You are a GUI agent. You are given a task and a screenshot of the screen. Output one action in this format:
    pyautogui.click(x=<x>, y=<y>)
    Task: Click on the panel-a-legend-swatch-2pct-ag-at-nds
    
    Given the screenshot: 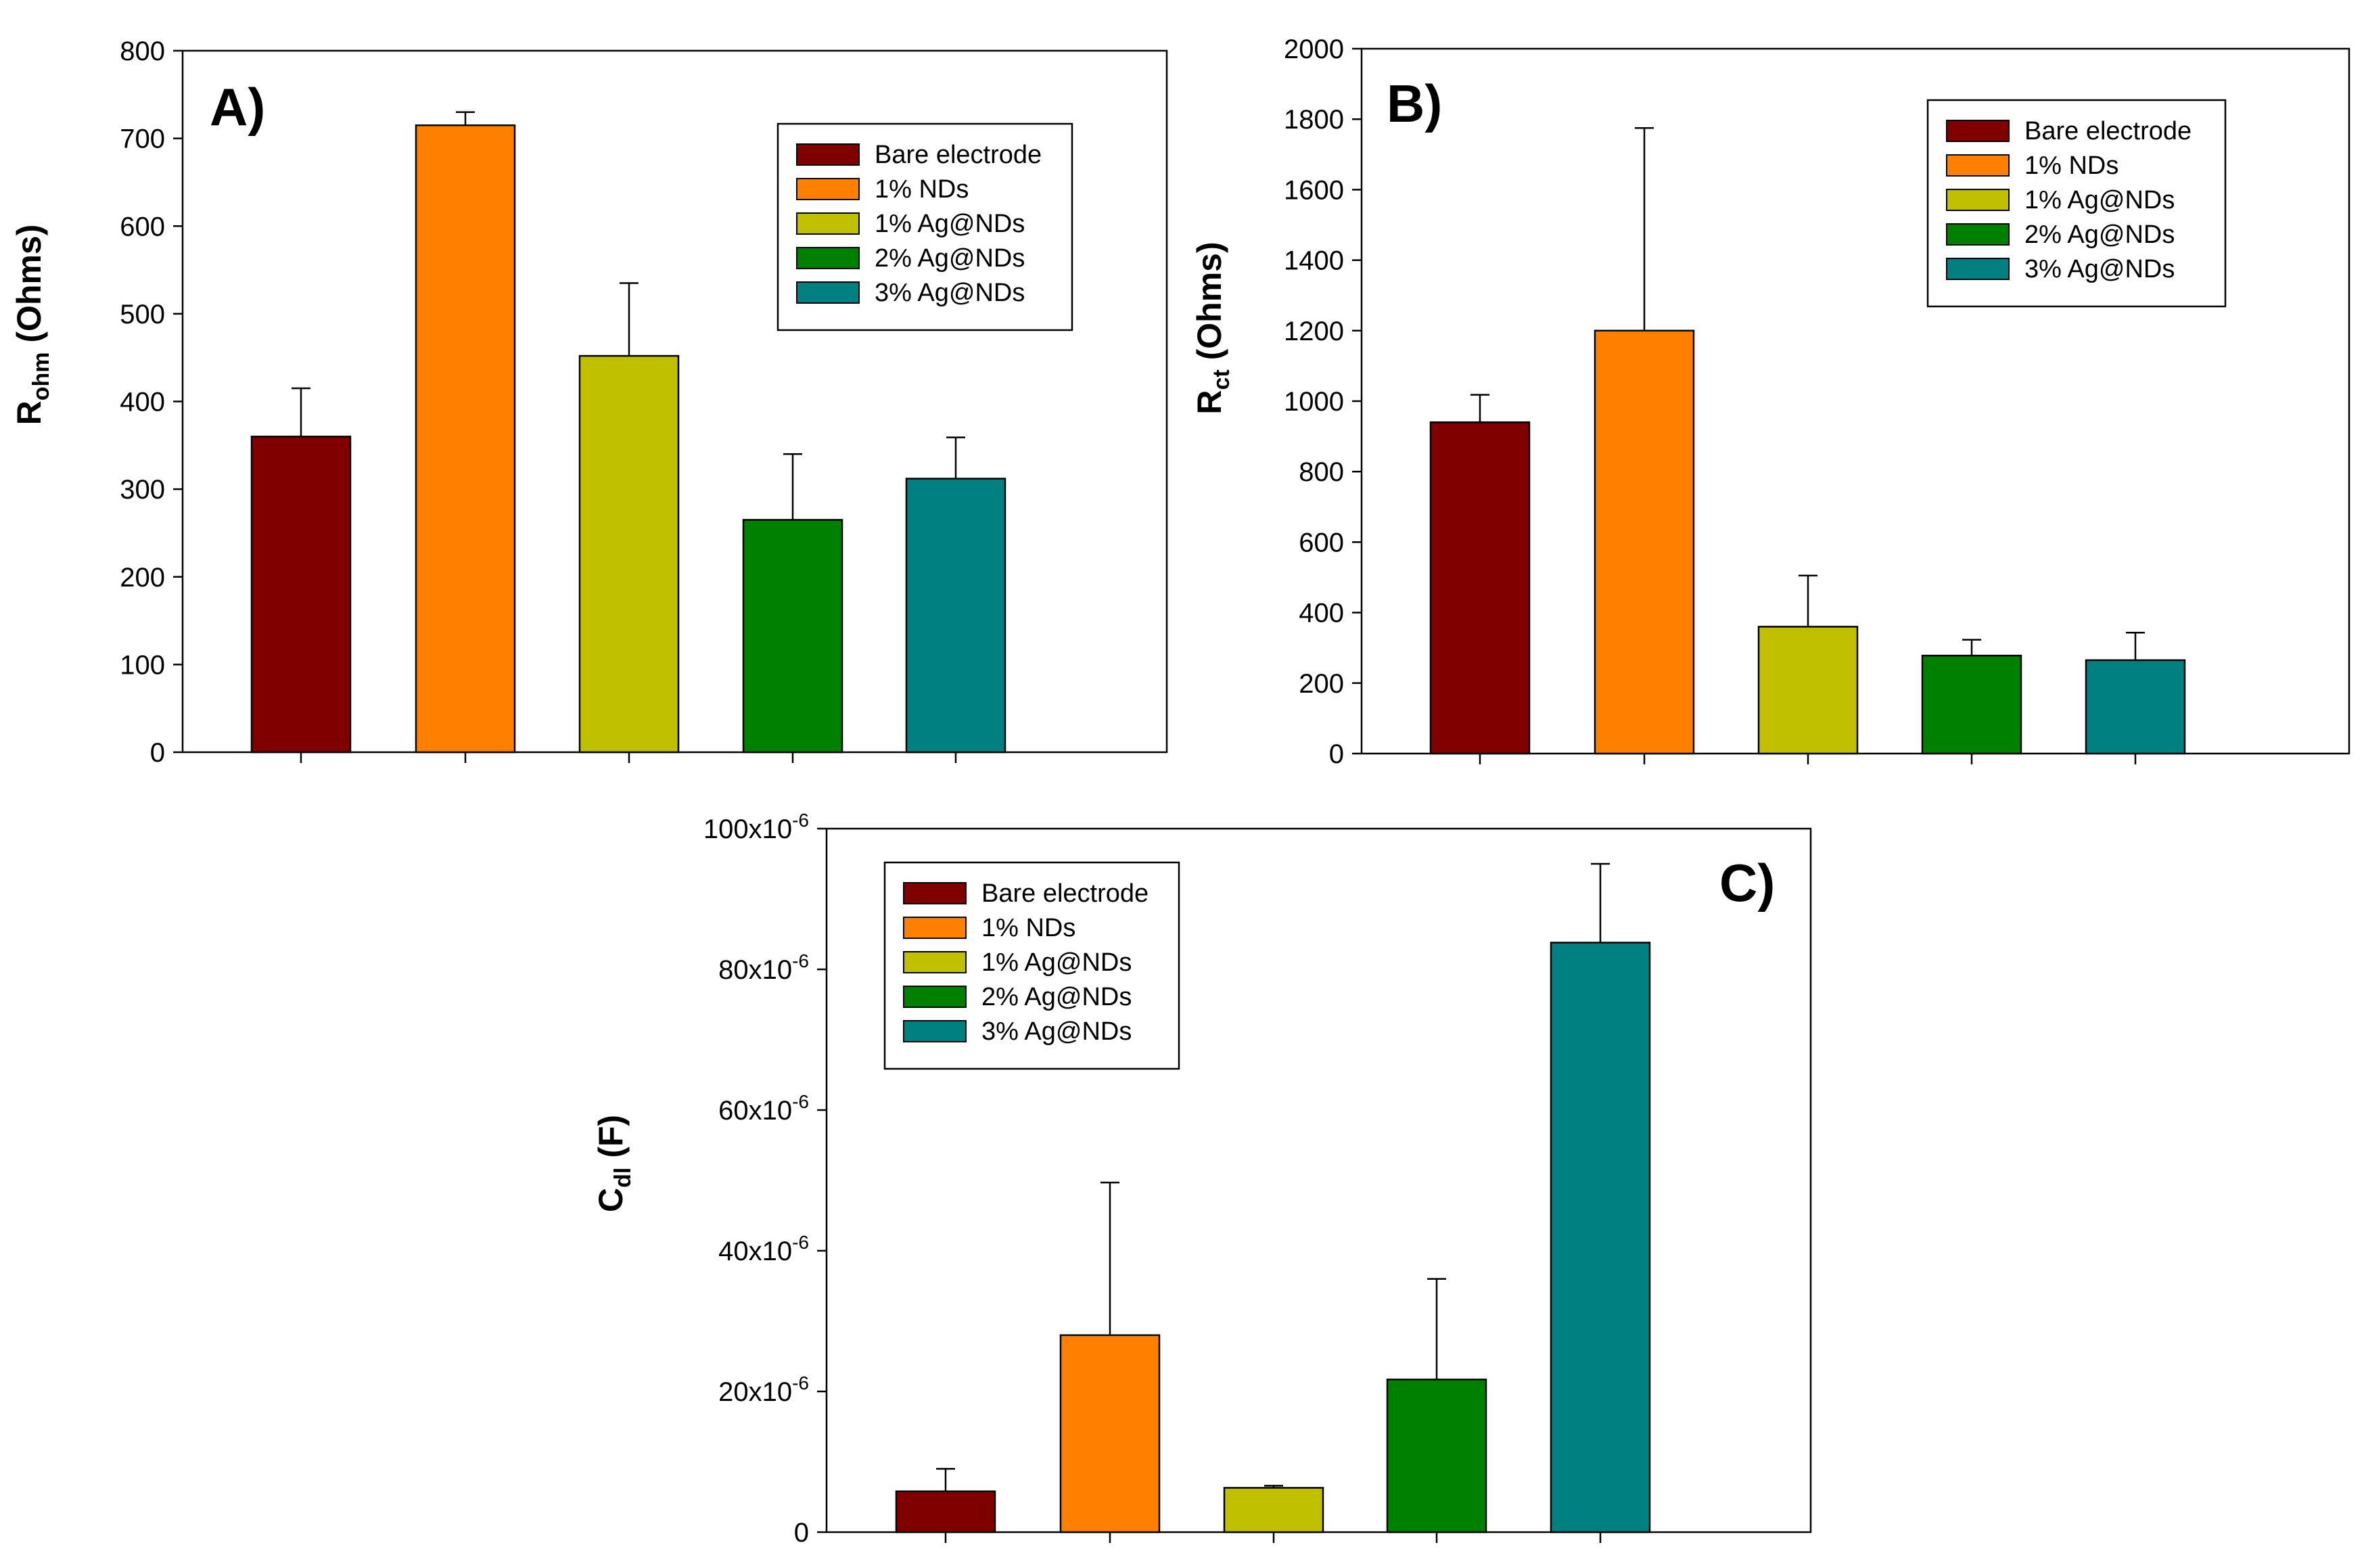 What is the action you would take?
    pyautogui.click(x=828, y=258)
    